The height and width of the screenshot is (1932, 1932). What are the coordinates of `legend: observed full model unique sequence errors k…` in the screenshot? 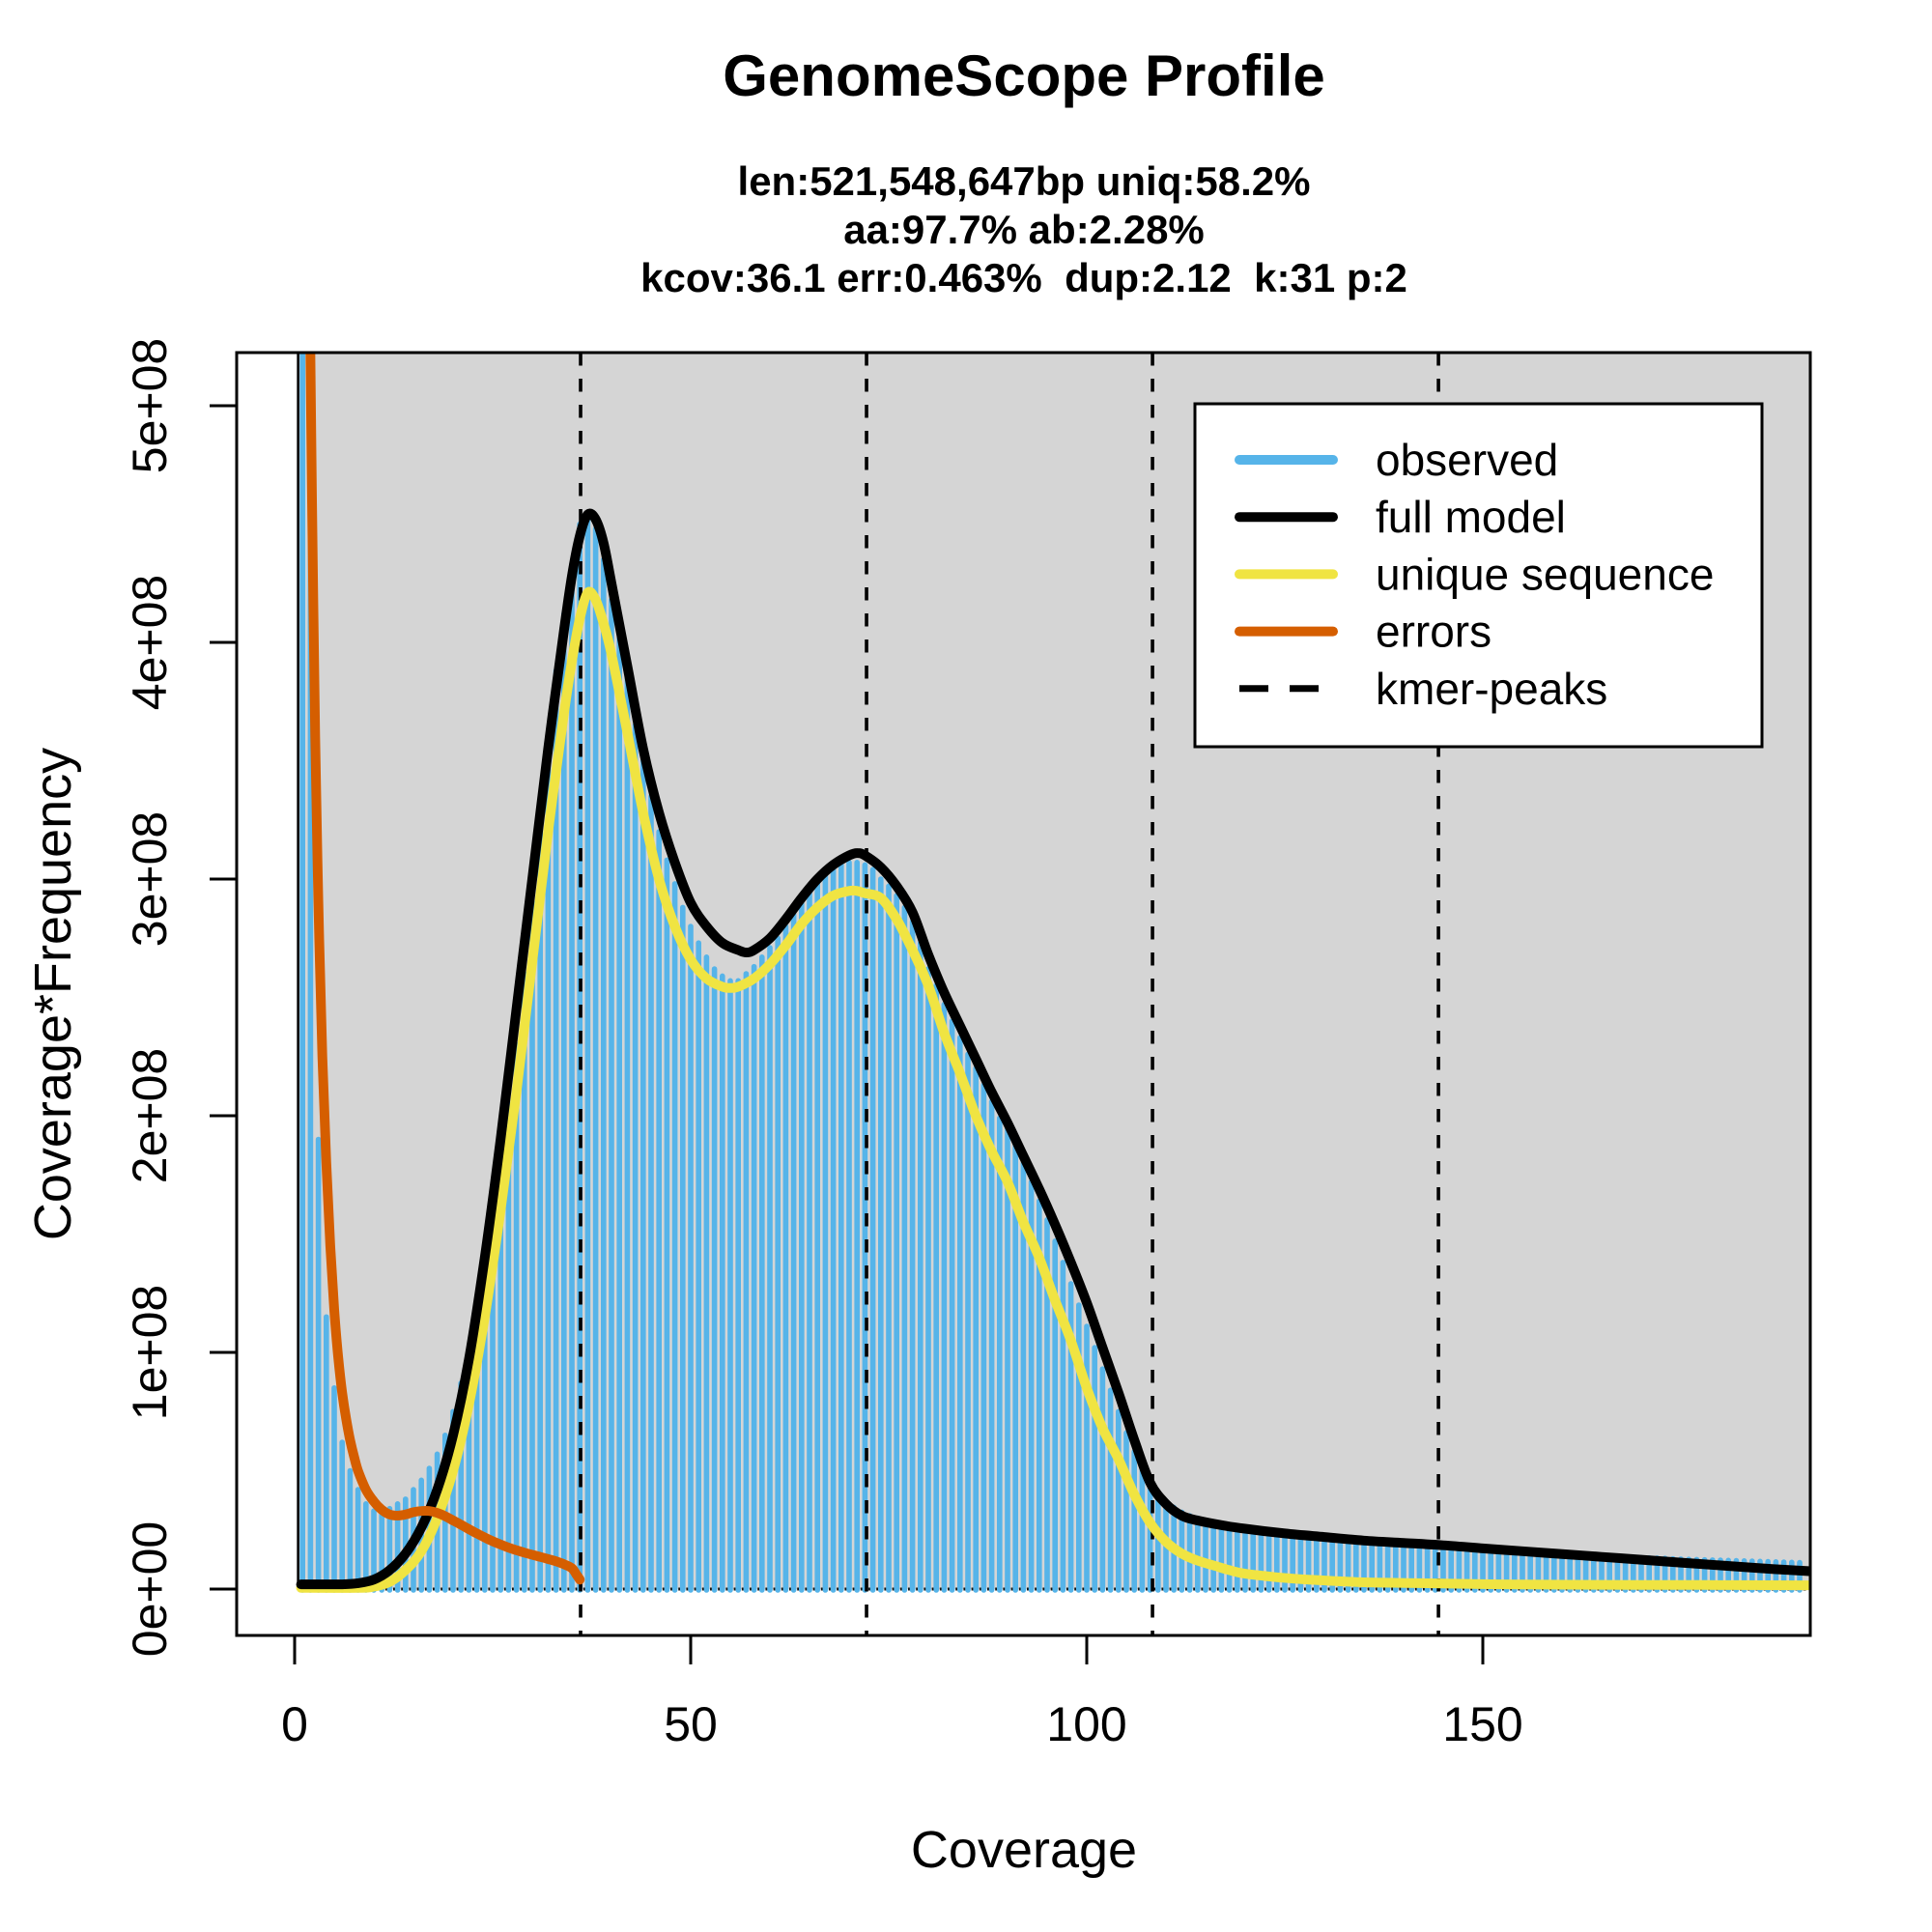 It's located at (1478, 575).